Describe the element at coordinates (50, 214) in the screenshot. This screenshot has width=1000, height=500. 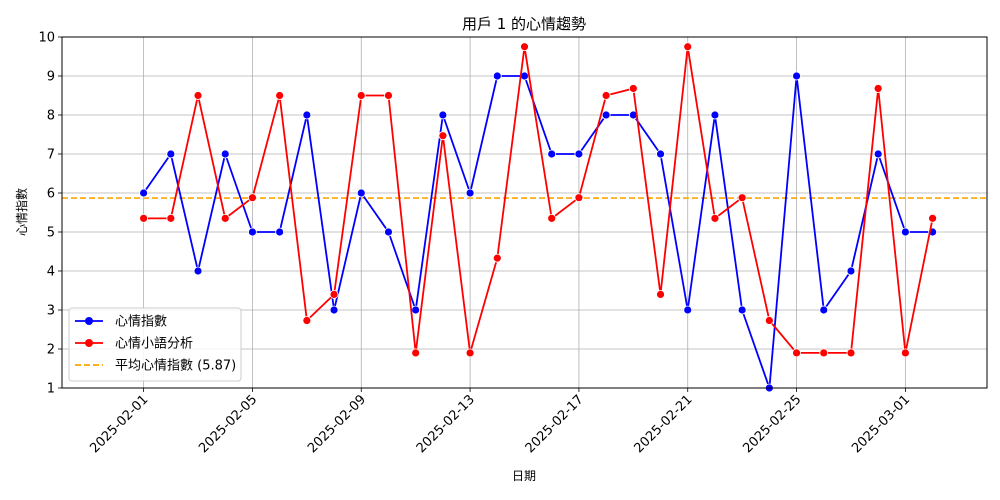
I see `y-axis-ticks: 1 2 3 4 5 6 7 8 9 10` at that location.